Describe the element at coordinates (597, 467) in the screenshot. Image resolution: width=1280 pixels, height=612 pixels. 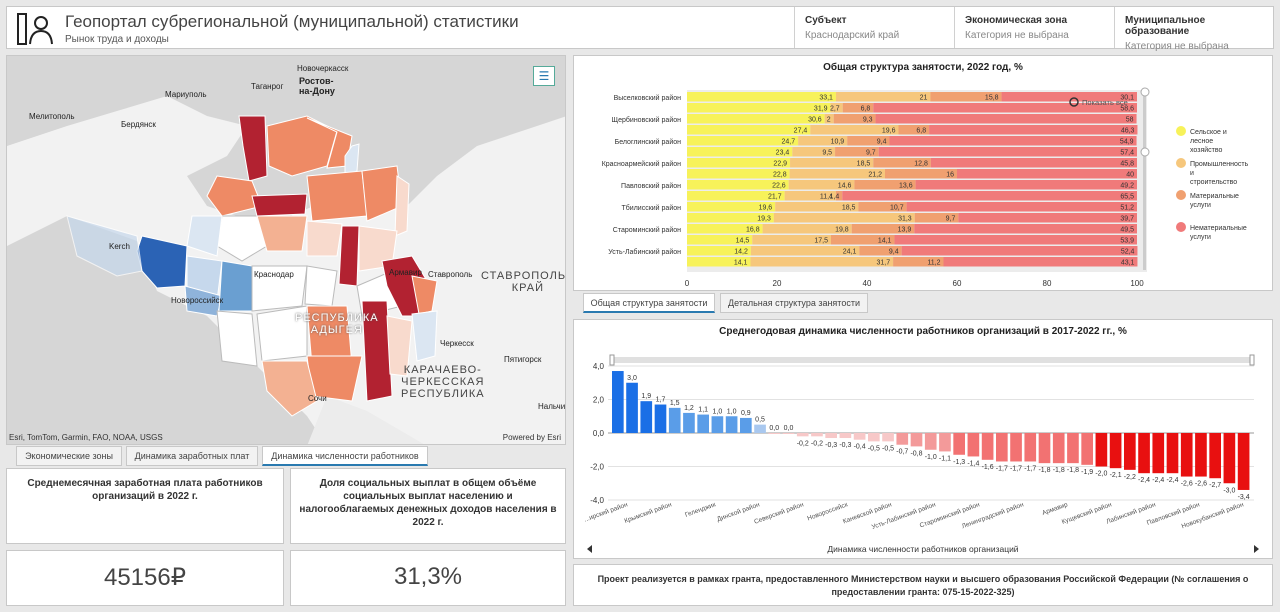
I see `y-tick-label: -2,0` at that location.